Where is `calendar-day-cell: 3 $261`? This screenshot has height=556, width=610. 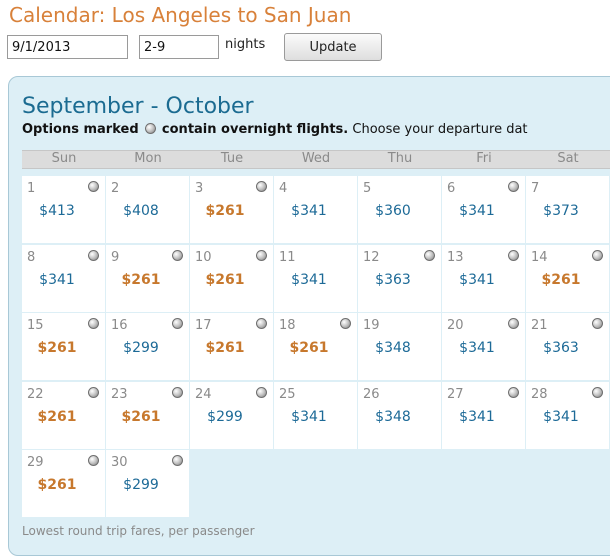 calendar-day-cell: 3 $261 is located at coordinates (231, 209).